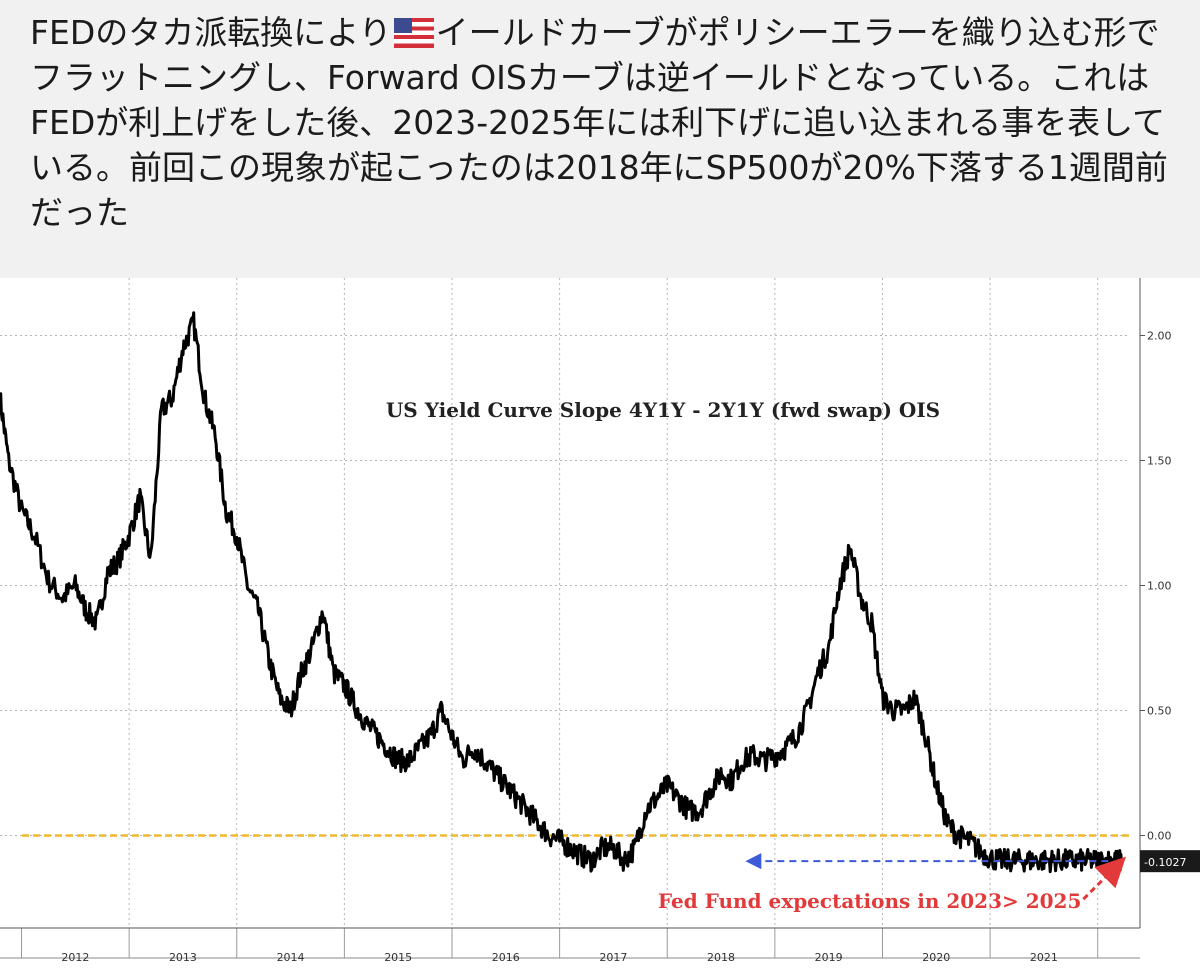 This screenshot has height=970, width=1200. I want to click on us-flag-icon, so click(413, 33).